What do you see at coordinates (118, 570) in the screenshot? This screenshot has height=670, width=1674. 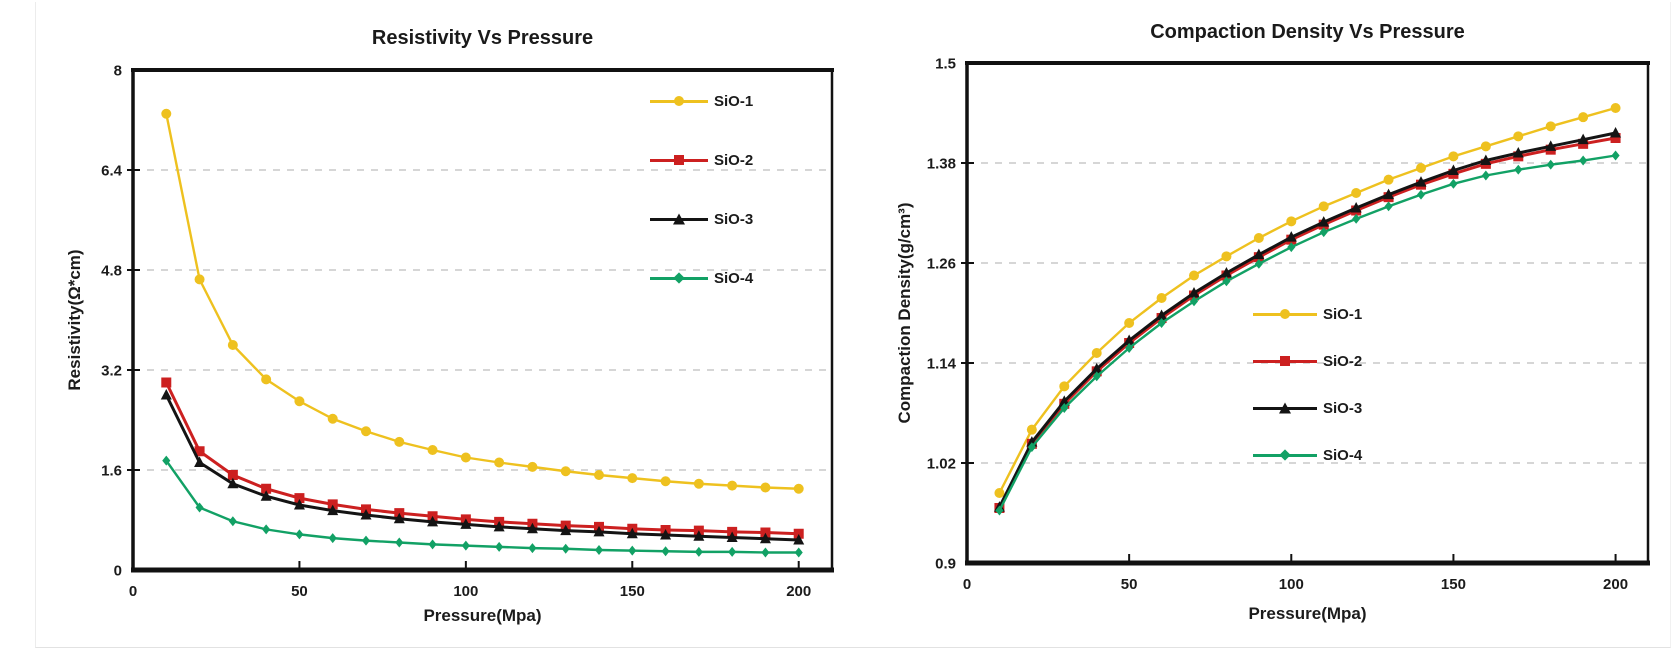 I see `y-tick-label: 0` at bounding box center [118, 570].